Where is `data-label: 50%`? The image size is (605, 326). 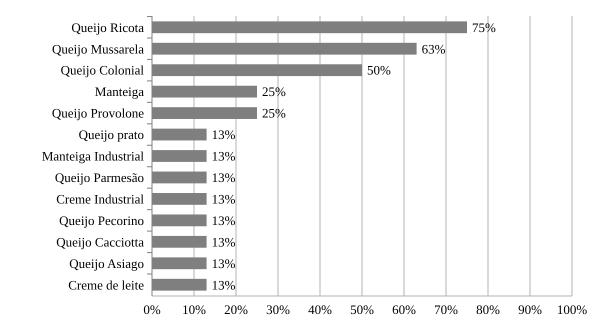
data-label: 50% is located at coordinates (379, 70).